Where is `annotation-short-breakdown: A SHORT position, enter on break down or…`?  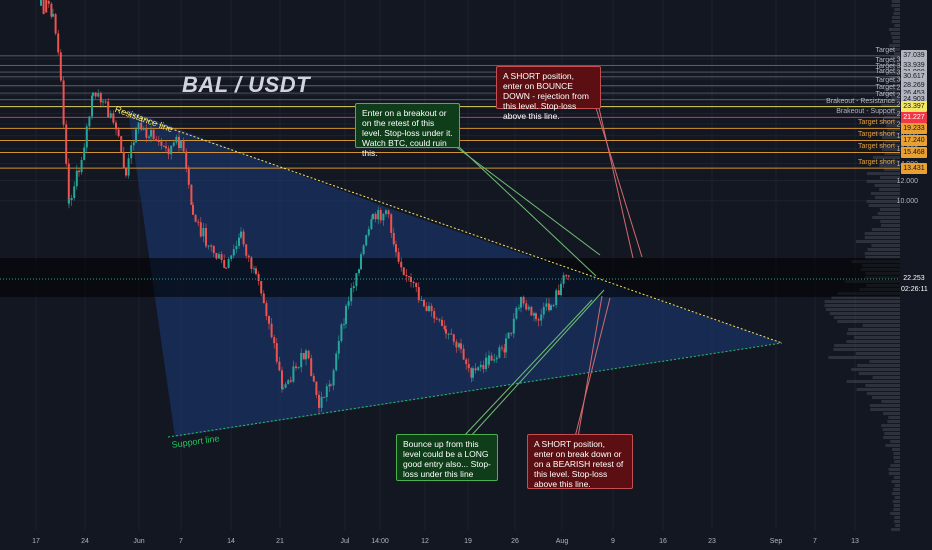 annotation-short-breakdown: A SHORT position, enter on break down or… is located at coordinates (580, 461).